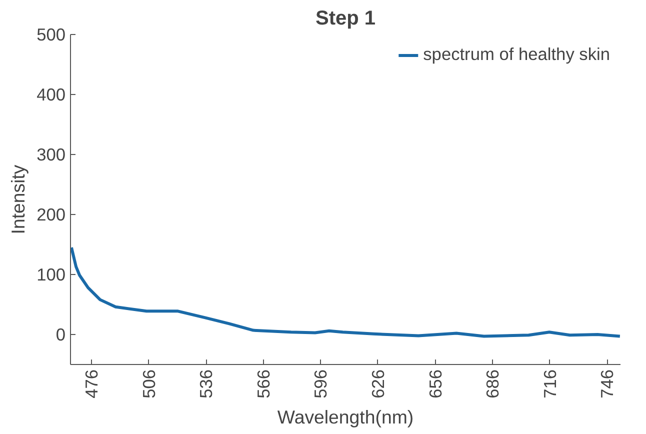 Image resolution: width=646 pixels, height=434 pixels. Describe the element at coordinates (378, 383) in the screenshot. I see `x-tick-label: 626` at that location.